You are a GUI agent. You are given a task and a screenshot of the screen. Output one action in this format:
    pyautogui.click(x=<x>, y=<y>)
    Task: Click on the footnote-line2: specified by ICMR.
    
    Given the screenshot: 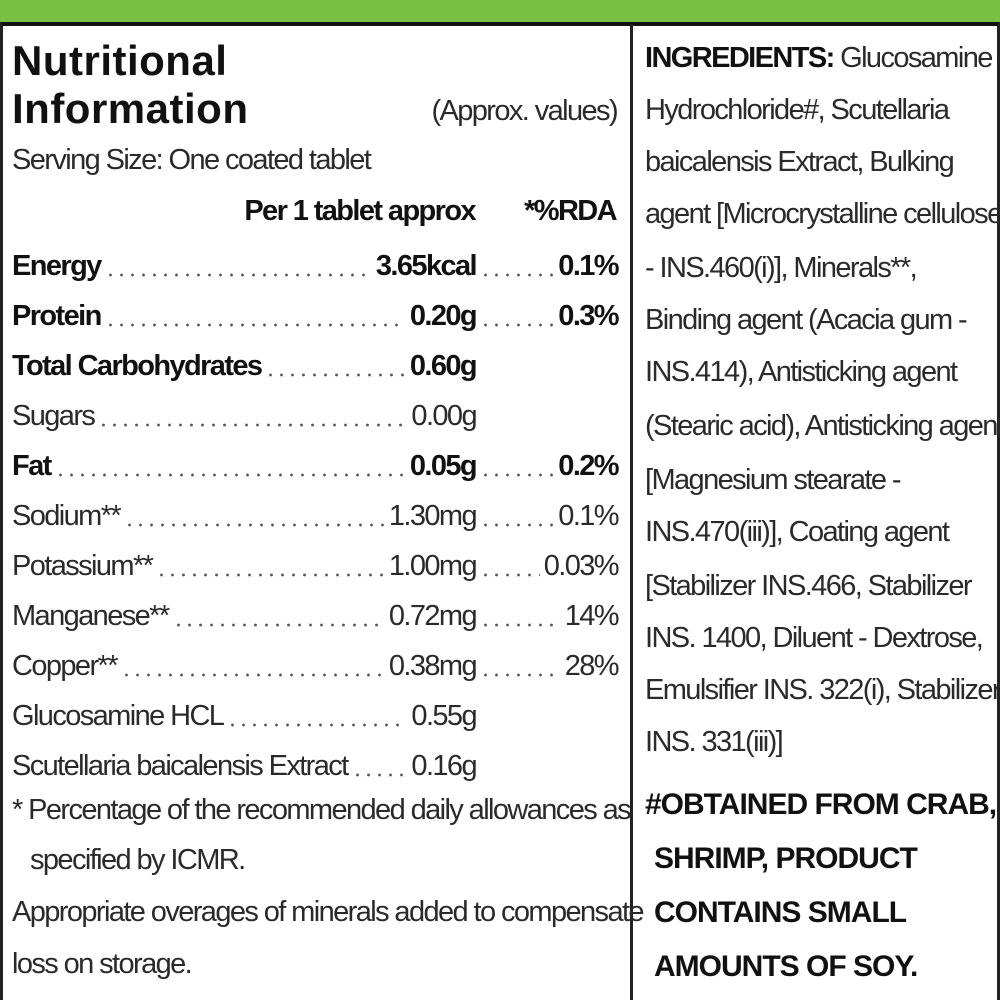 What is the action you would take?
    pyautogui.click(x=138, y=860)
    